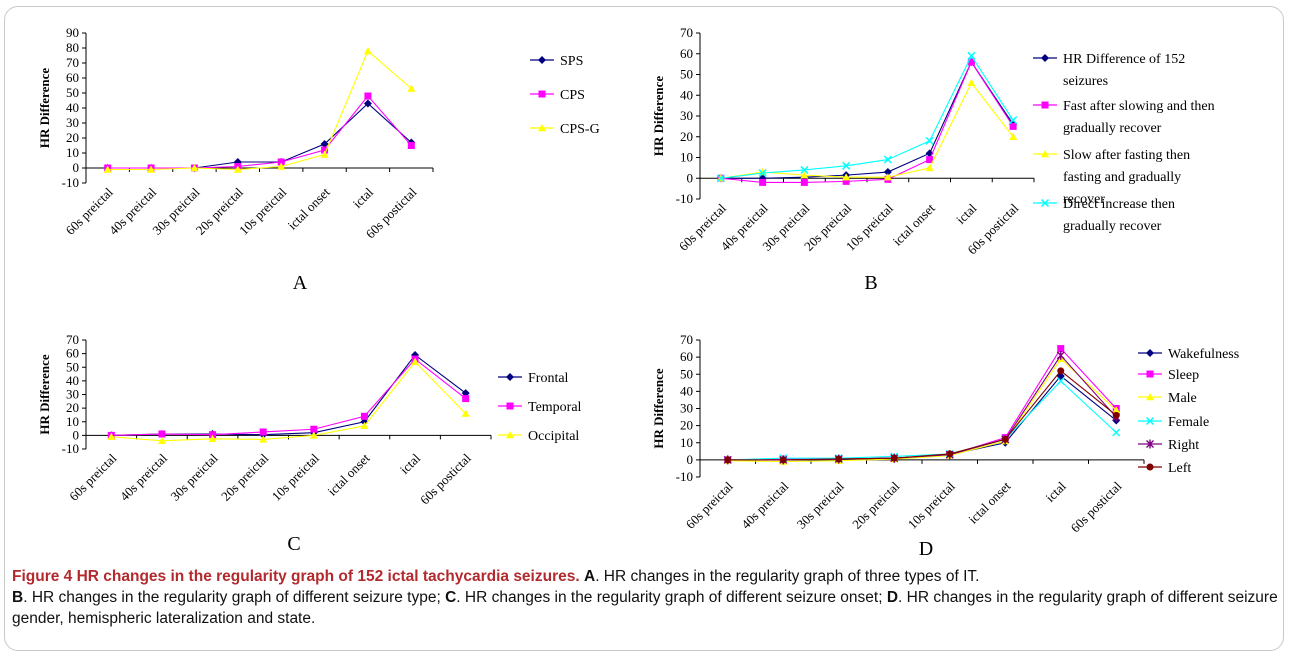 The image size is (1292, 657). I want to click on legend-label: SPS, so click(571, 61).